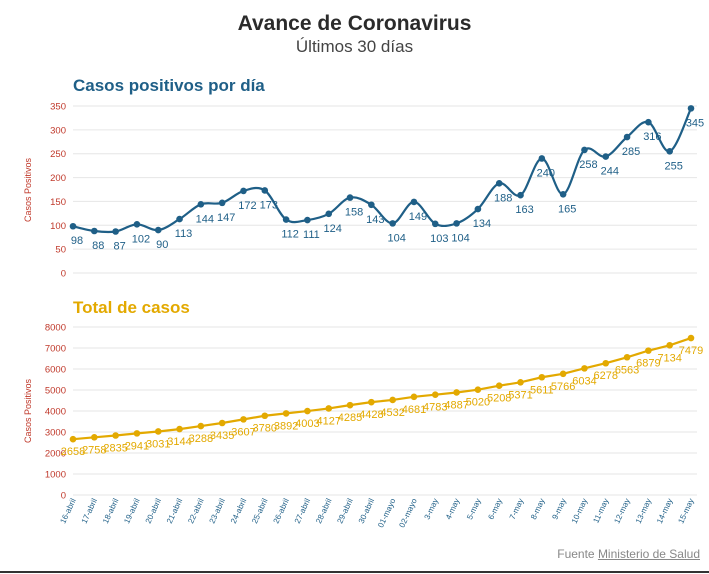 The height and width of the screenshot is (574, 709). I want to click on total-ytick-label: 4000, so click(55, 412).